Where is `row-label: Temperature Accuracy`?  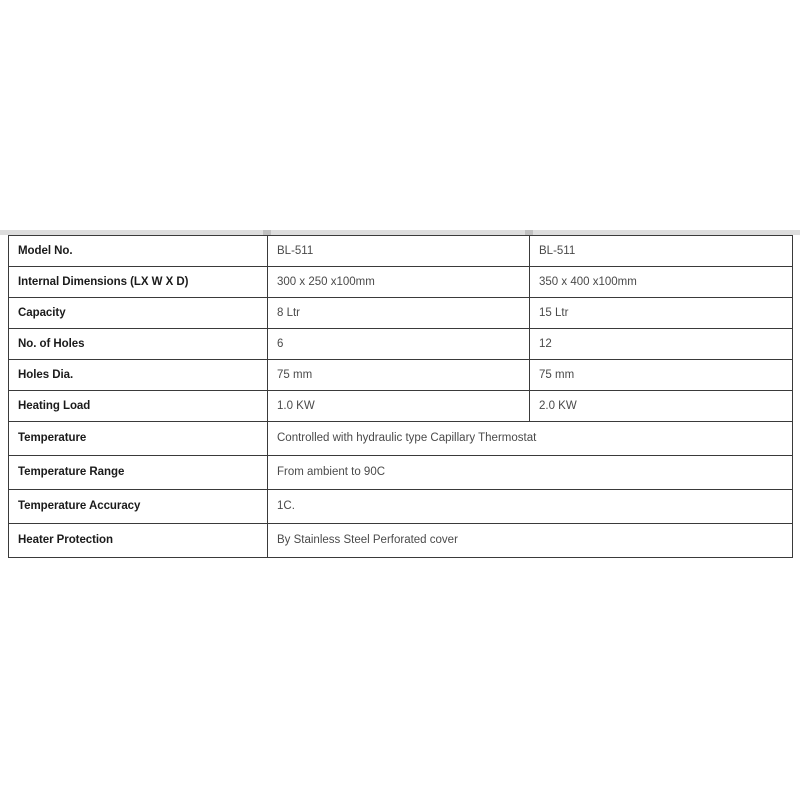 row-label: Temperature Accuracy is located at coordinates (138, 506).